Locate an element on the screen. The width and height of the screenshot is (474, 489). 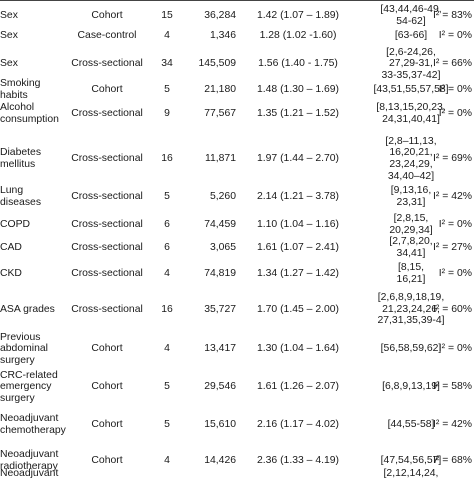
references-cell-line: [43,51,55,57,58] is located at coordinates (411, 90).